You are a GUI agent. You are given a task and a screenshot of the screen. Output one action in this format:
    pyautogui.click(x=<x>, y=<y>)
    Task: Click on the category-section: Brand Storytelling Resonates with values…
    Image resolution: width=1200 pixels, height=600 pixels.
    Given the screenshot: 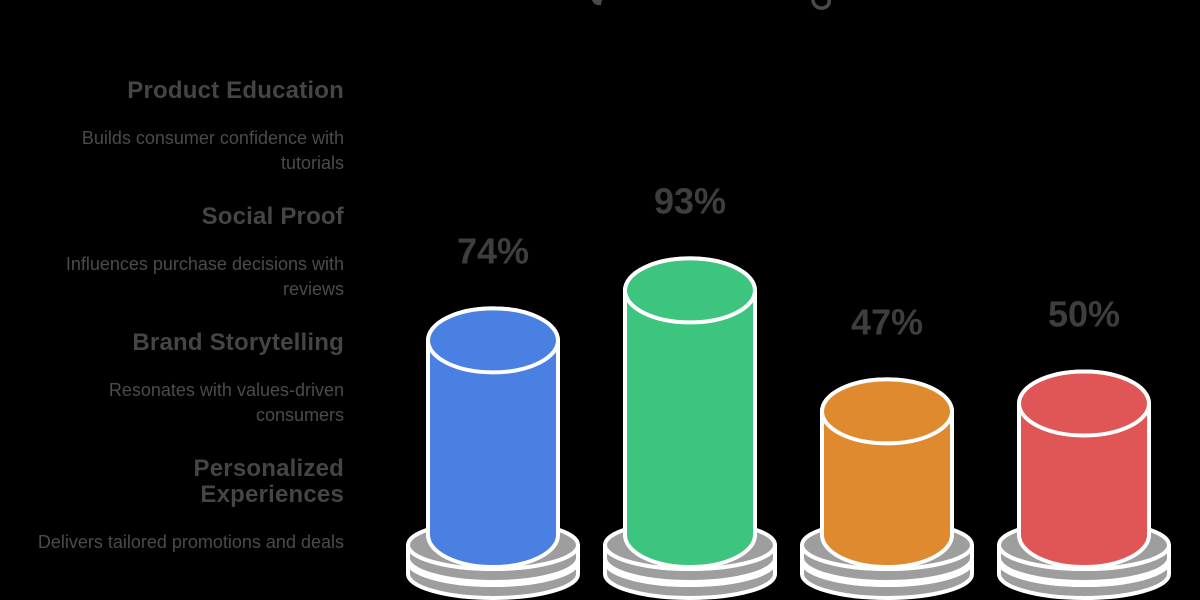 What is the action you would take?
    pyautogui.click(x=188, y=379)
    